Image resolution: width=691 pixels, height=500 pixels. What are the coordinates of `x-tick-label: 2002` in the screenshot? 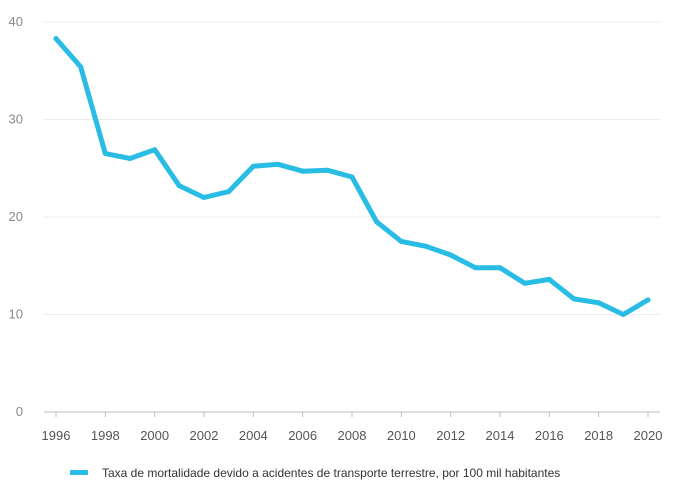 It's located at (204, 435).